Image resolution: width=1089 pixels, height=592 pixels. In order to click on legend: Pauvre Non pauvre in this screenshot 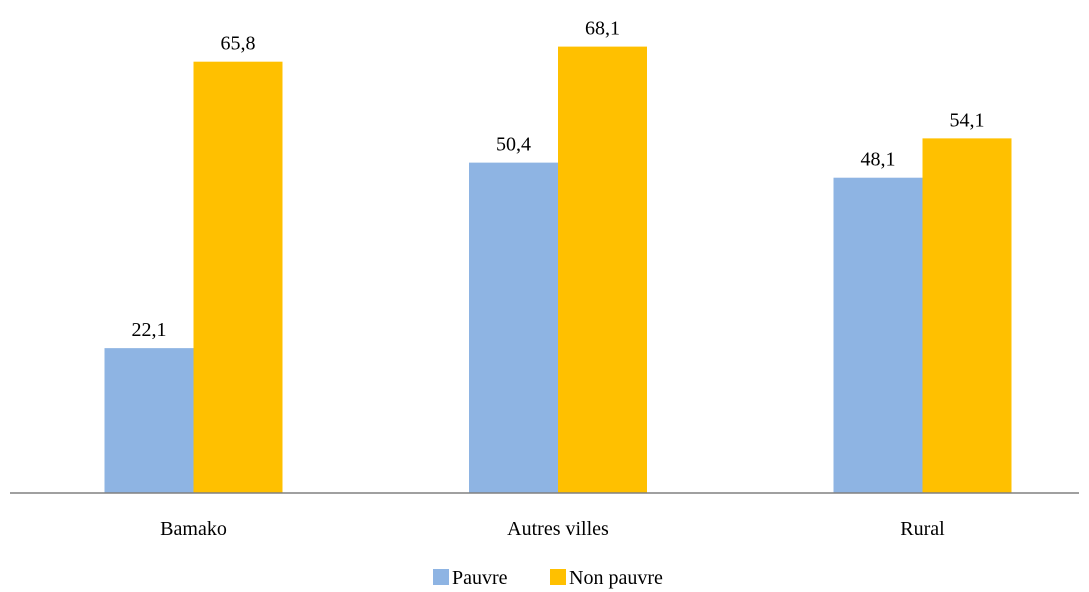, I will do `click(548, 578)`.